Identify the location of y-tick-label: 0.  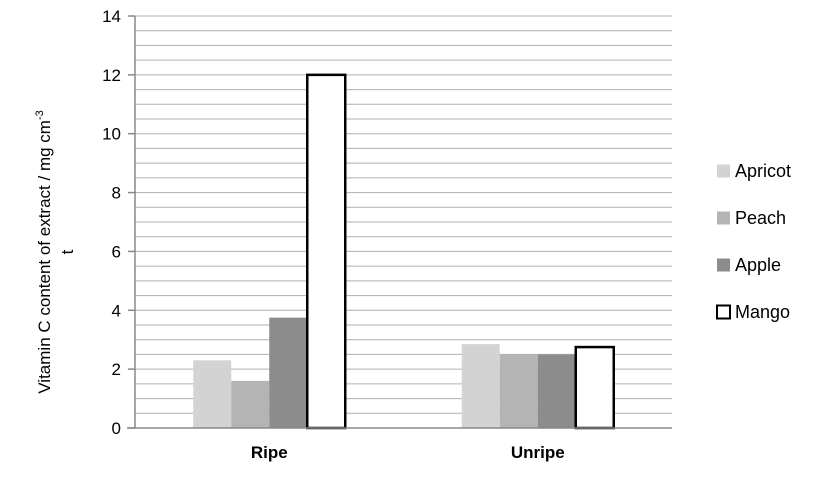
(116, 428).